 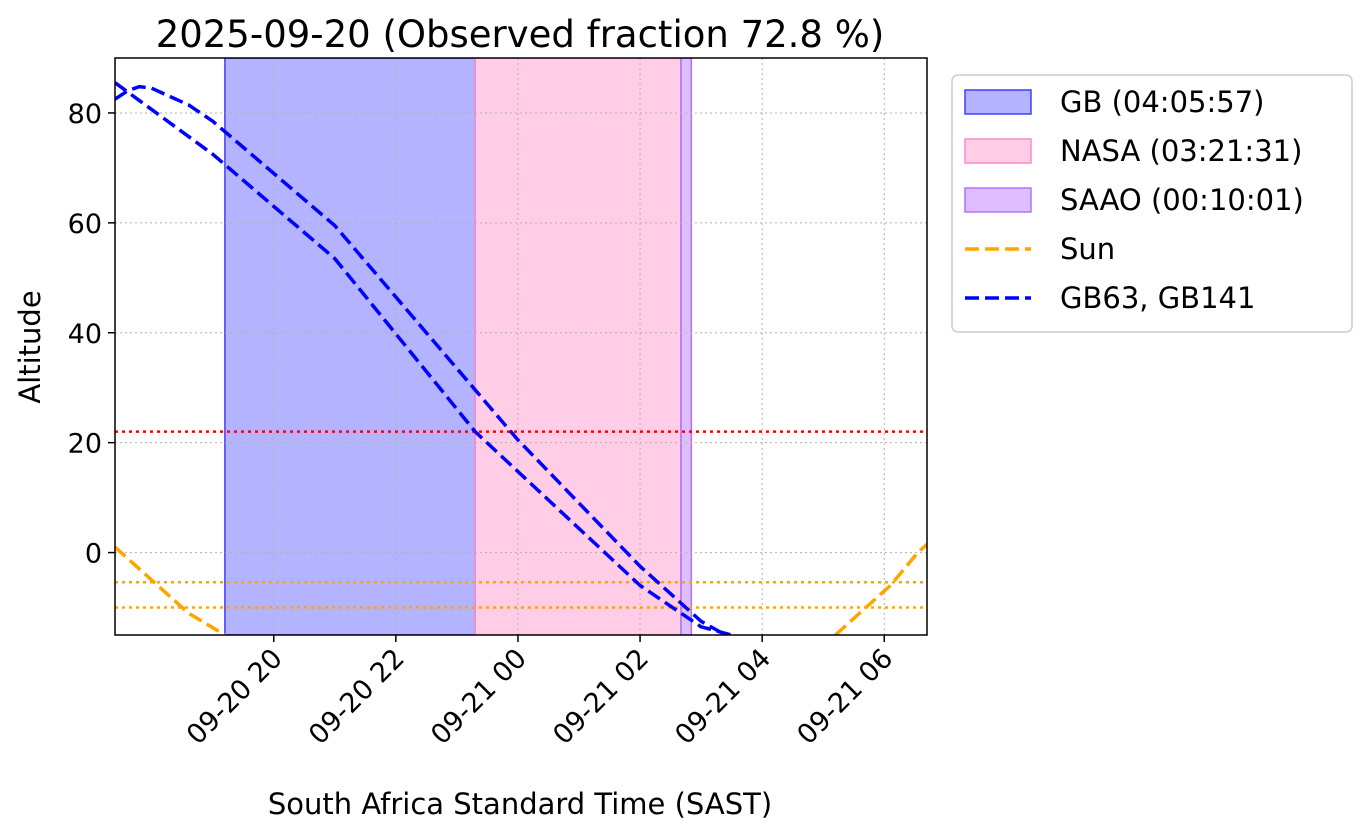 What do you see at coordinates (1162, 102) in the screenshot?
I see `legend-label-0: GB (04:05:57)` at bounding box center [1162, 102].